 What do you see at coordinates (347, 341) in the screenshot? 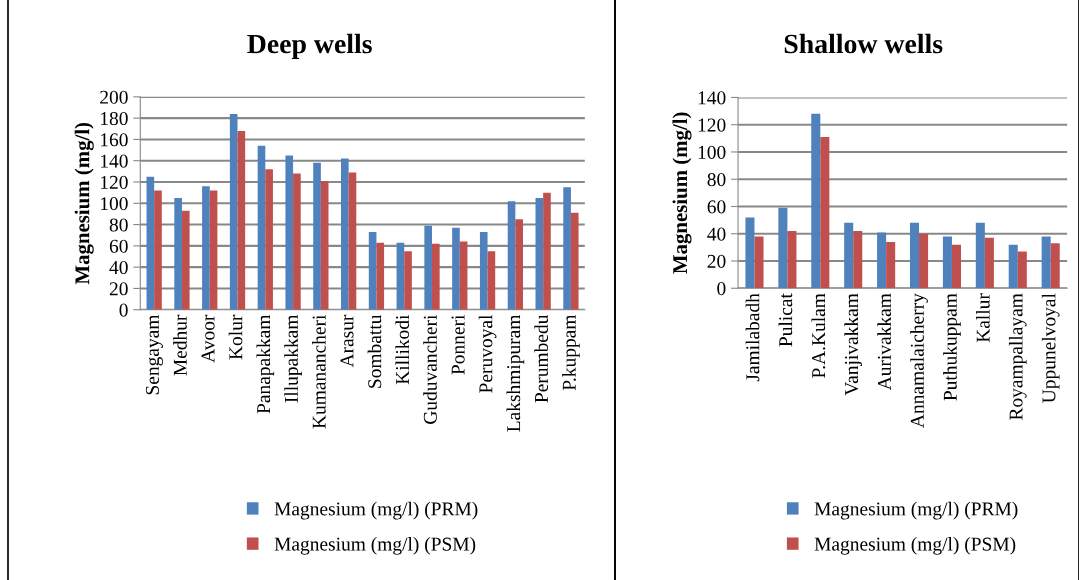
I see `x-tick-label: Arasur` at bounding box center [347, 341].